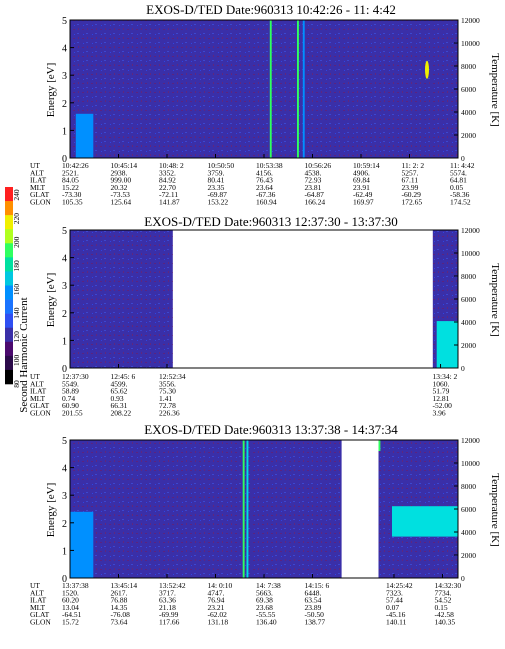  Describe the element at coordinates (264, 592) in the screenshot. I see `ephemeris-cell: 5663.` at that location.